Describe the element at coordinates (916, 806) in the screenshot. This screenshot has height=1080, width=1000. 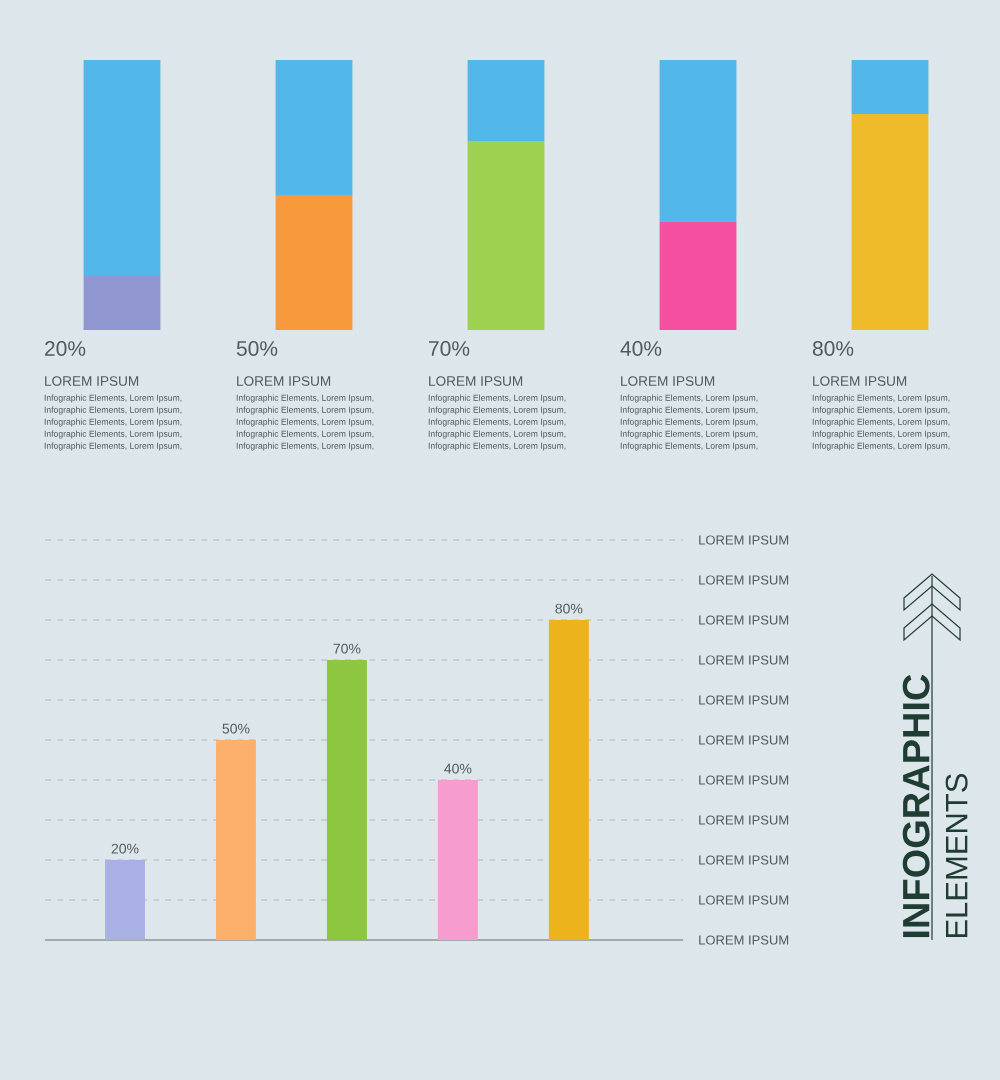
I see `text: INFOGRAPHIC` at that location.